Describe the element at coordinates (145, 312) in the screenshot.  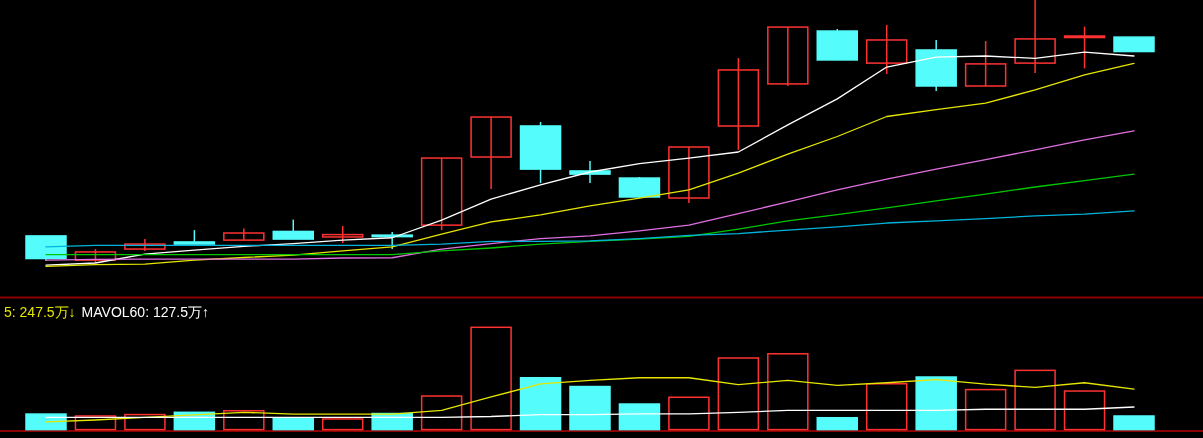
I see `text: MAVOL60: 127.5万↑` at that location.